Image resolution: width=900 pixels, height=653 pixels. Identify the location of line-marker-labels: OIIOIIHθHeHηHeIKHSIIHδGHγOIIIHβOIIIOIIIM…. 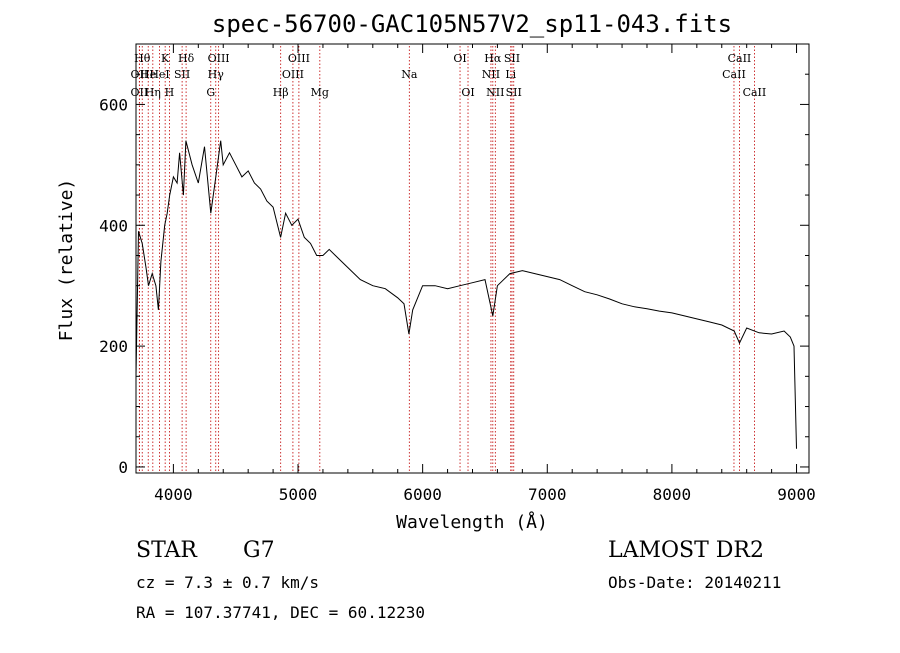
(449, 75).